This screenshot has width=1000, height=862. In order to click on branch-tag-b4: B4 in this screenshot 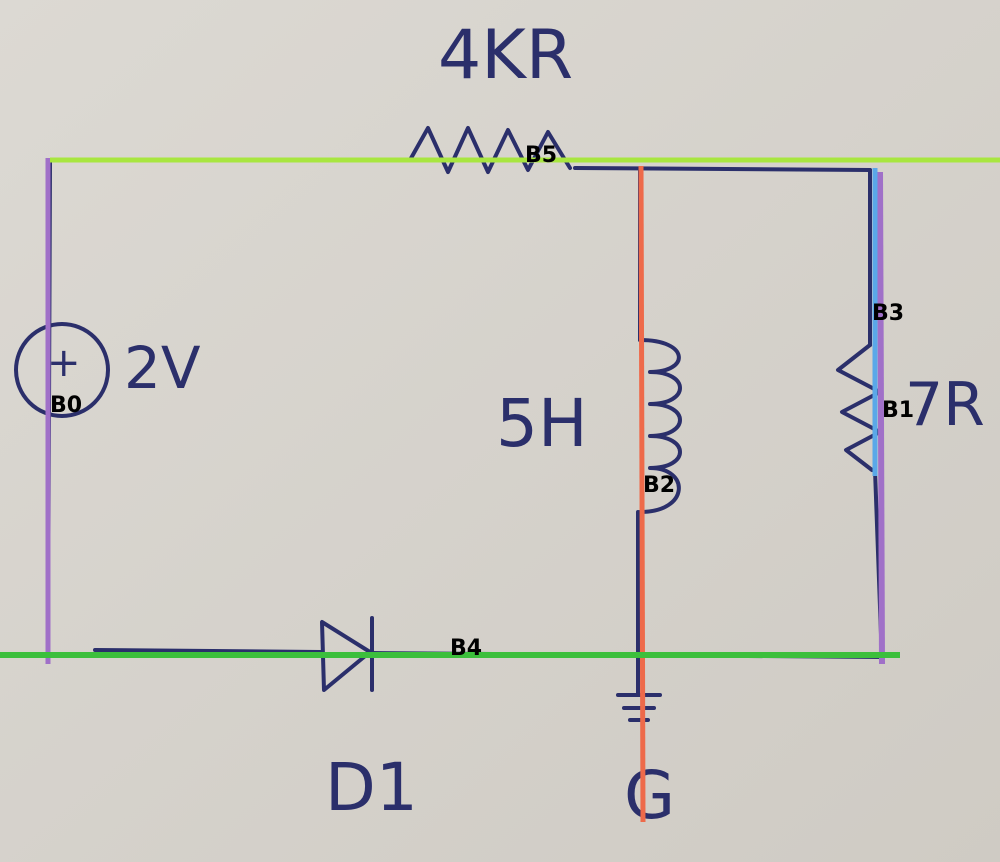, I will do `click(466, 648)`.